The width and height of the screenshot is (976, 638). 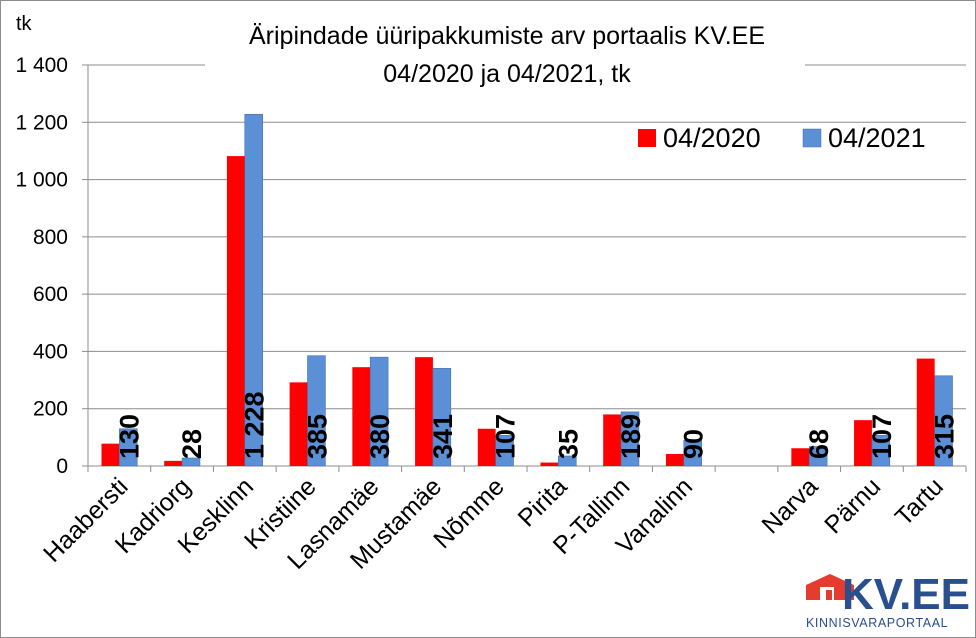 I want to click on data-label-2021-13: 315, so click(x=945, y=436).